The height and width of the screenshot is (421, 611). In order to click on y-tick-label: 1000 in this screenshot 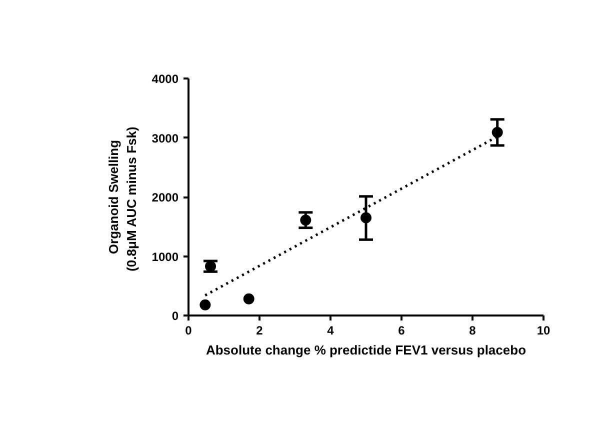, I will do `click(165, 257)`.